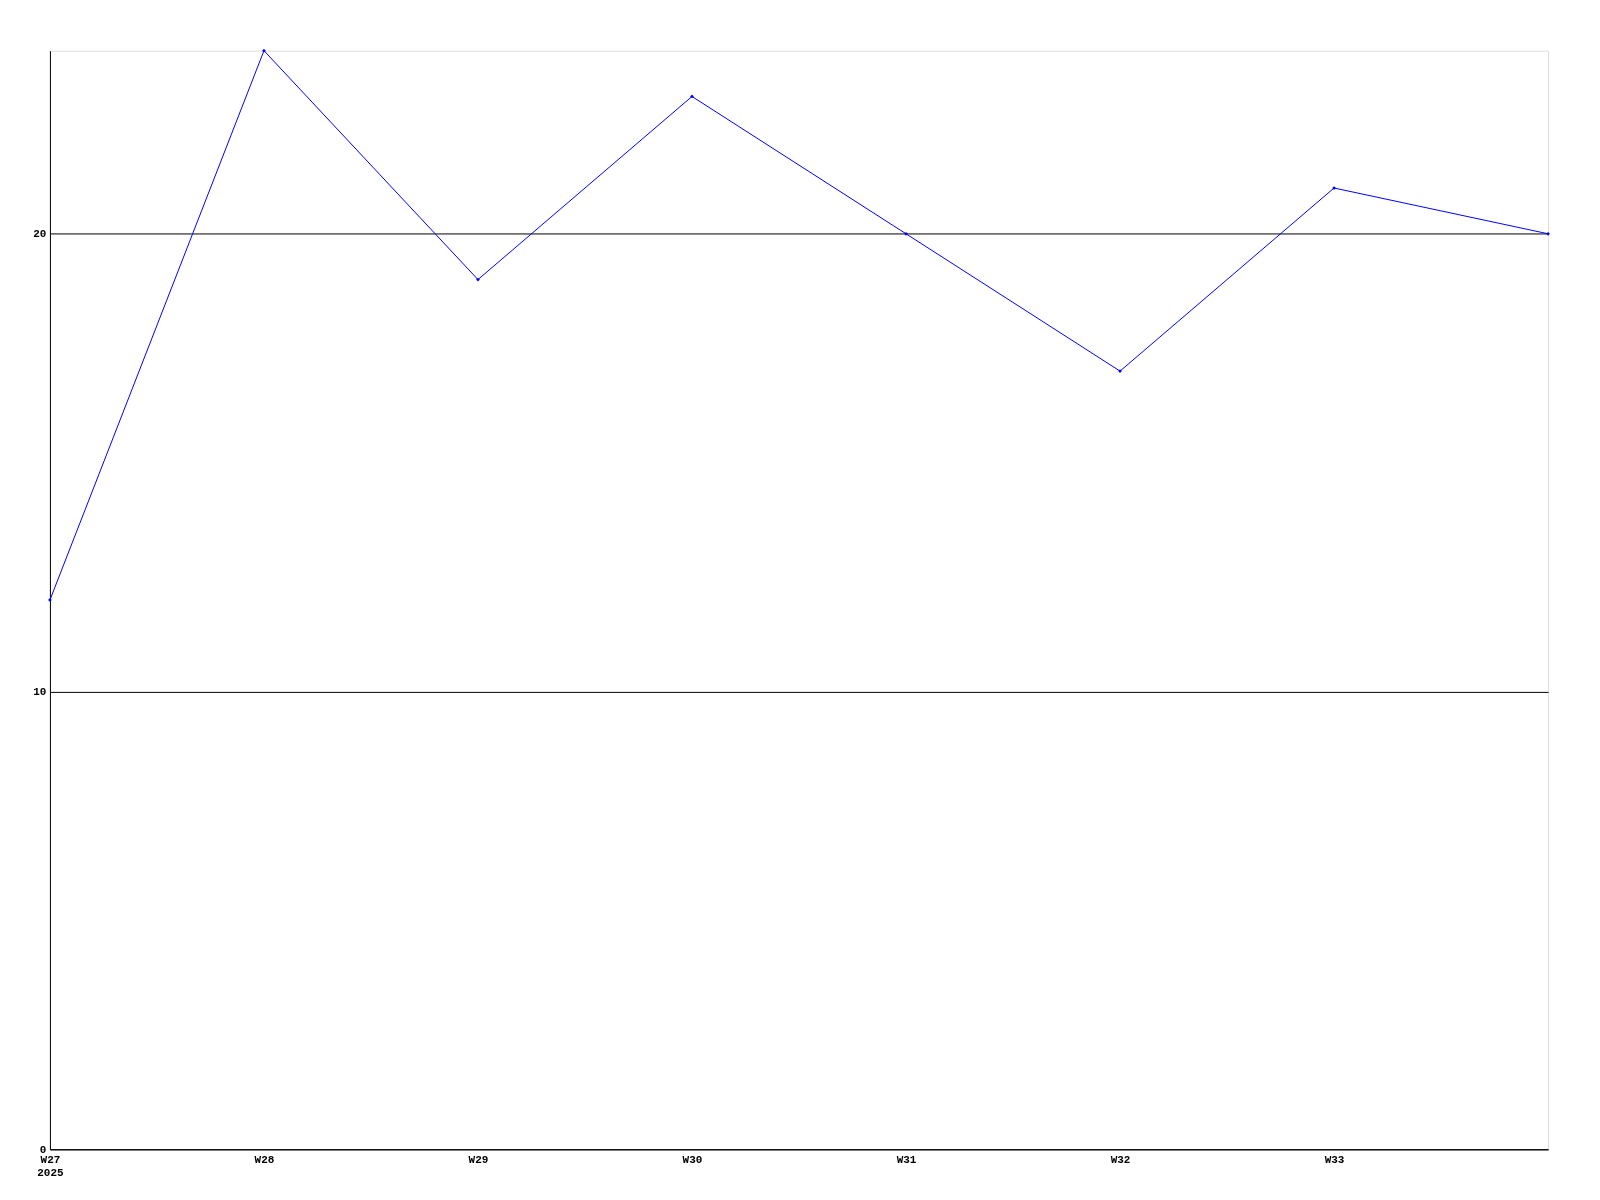 The width and height of the screenshot is (1600, 1200). What do you see at coordinates (478, 1159) in the screenshot?
I see `x-tick-label: W29` at bounding box center [478, 1159].